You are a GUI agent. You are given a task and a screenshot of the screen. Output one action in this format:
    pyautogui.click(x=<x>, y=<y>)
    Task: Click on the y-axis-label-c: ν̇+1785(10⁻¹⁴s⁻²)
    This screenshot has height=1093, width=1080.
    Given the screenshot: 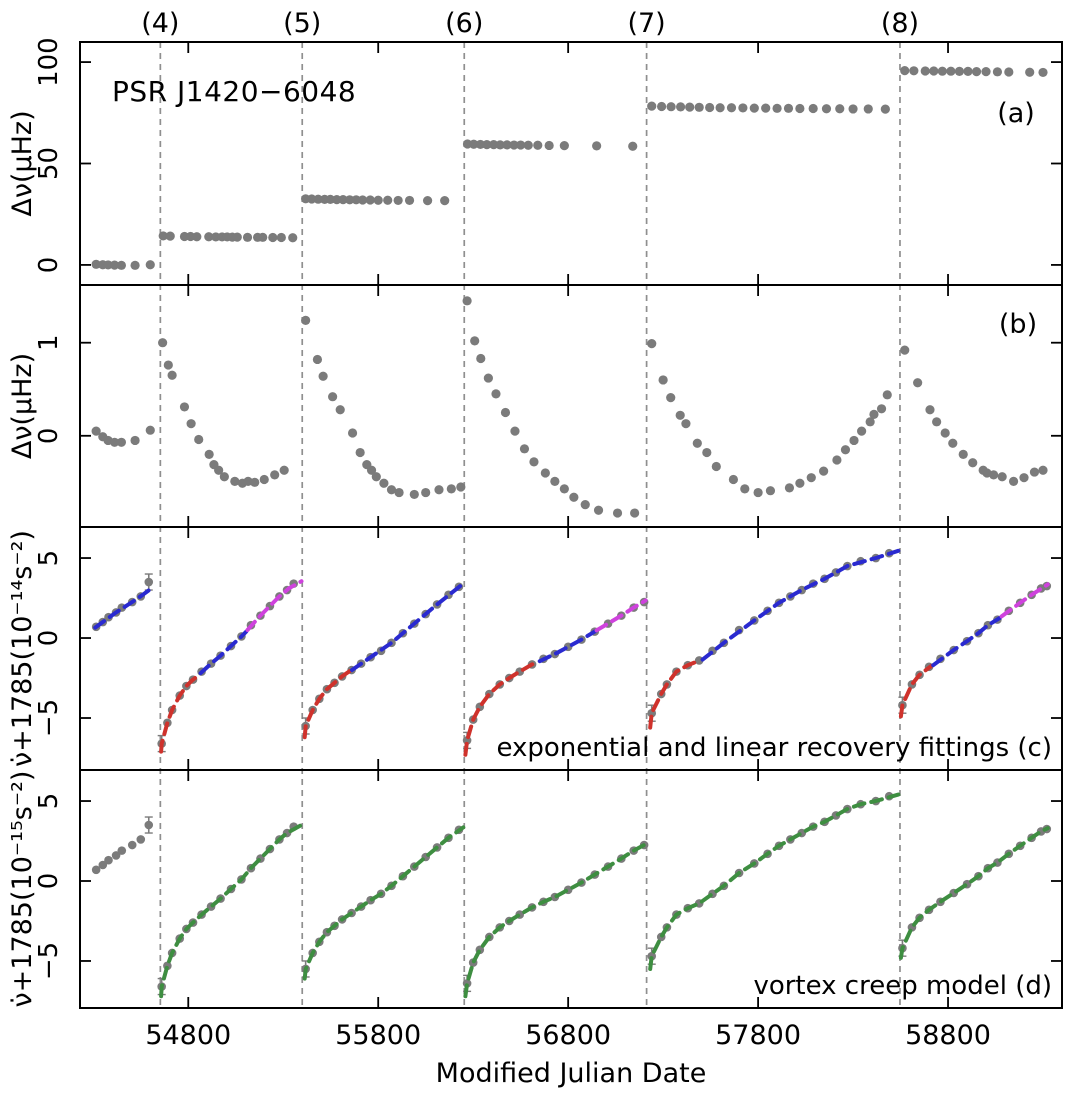 What is the action you would take?
    pyautogui.click(x=22, y=648)
    